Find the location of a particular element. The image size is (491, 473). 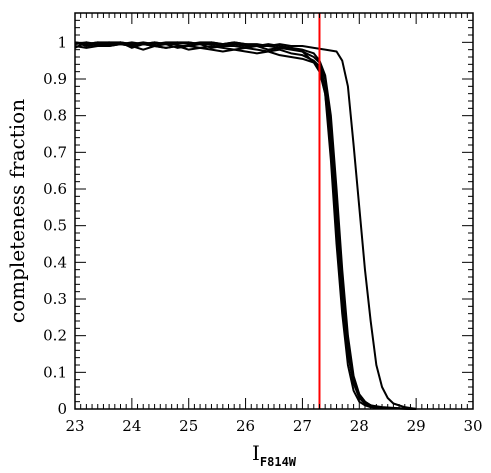

x-tick-label: 30 is located at coordinates (472, 426).